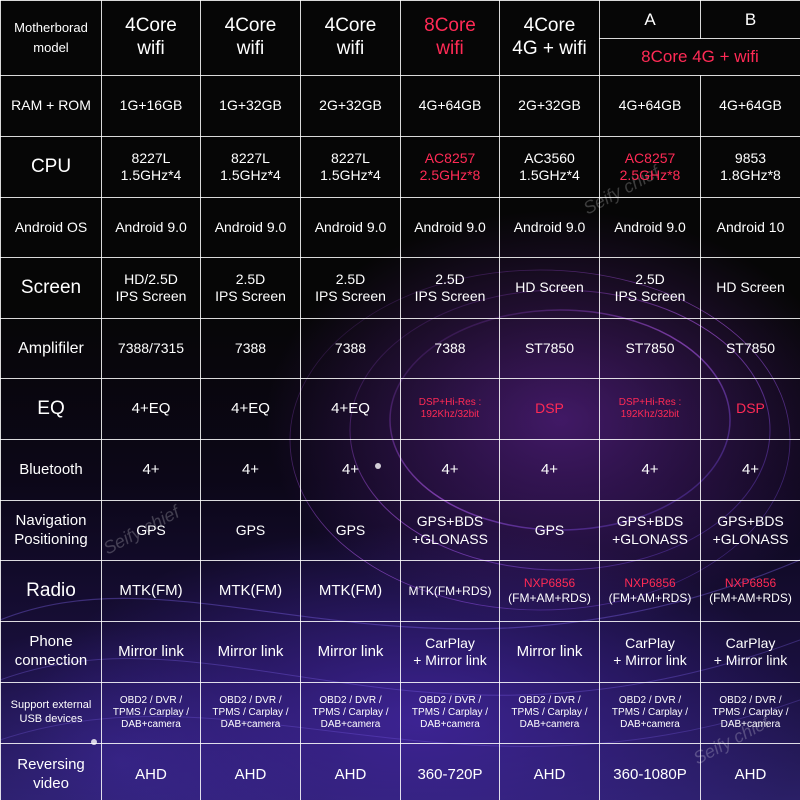 The height and width of the screenshot is (800, 800). I want to click on spec-cell: Android 9.0, so click(151, 227).